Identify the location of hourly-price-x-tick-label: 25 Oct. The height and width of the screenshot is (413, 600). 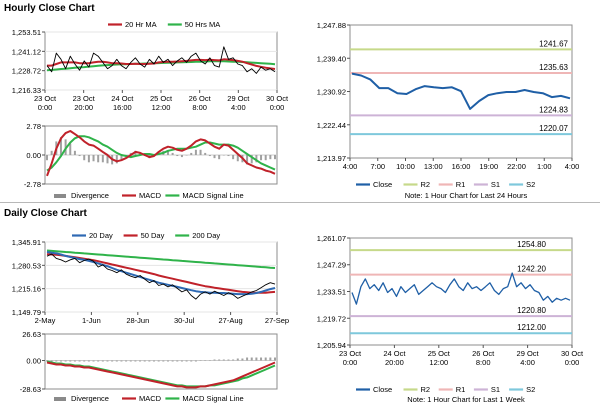
(161, 98).